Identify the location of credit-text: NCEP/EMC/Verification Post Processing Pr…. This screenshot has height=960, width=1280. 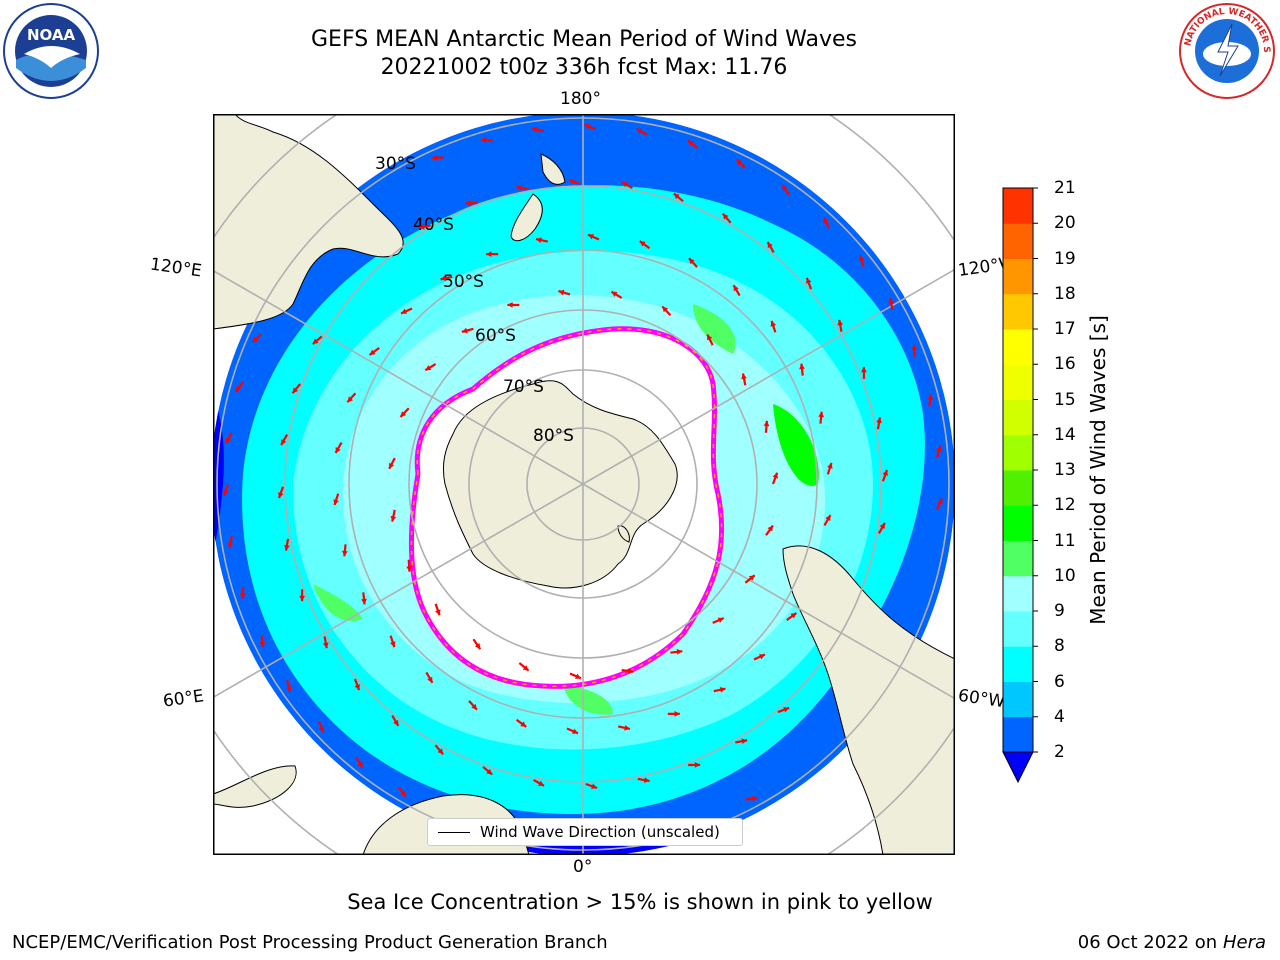
(310, 942).